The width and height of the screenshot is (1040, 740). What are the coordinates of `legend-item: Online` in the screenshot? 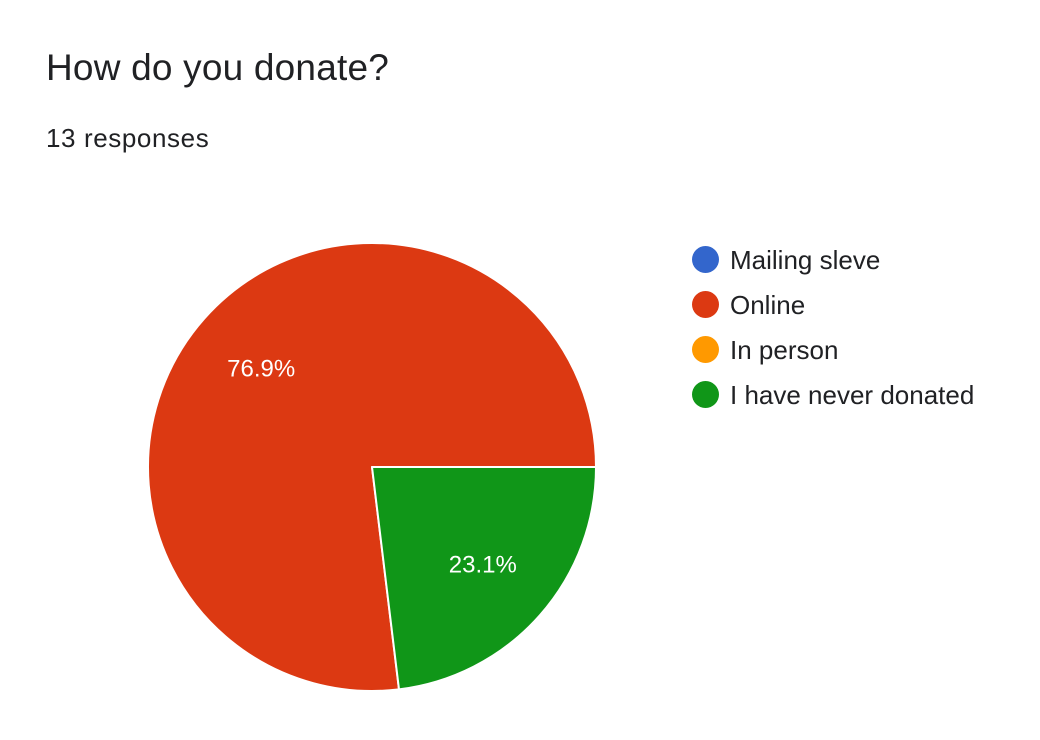 It's located at (833, 304).